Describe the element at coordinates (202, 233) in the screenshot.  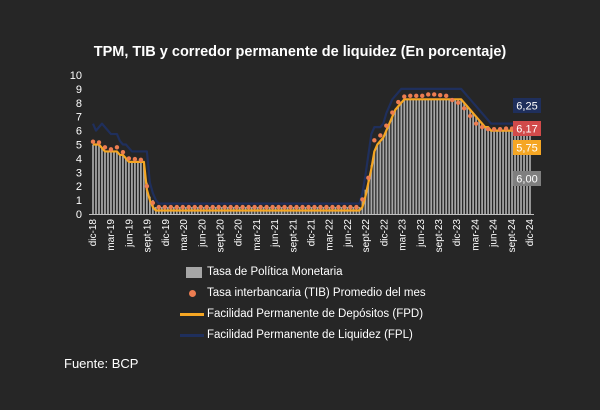
I see `x-tick-label: jun-20` at that location.